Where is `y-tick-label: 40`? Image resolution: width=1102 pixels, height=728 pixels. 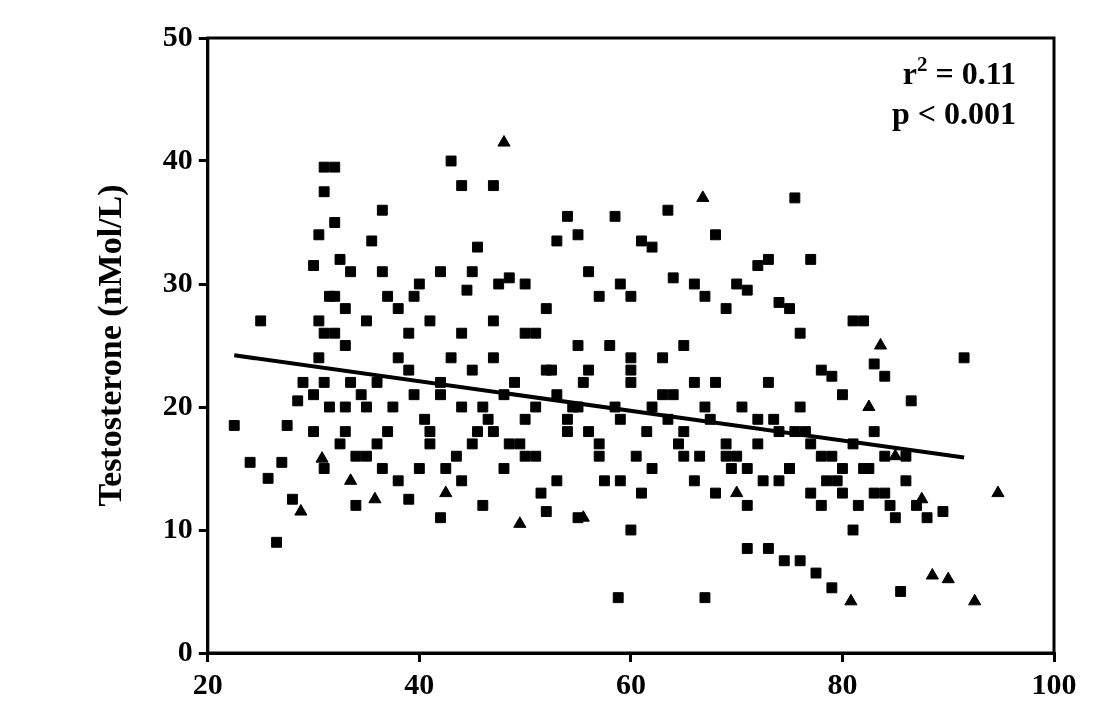
y-tick-label: 40 is located at coordinates (177, 158).